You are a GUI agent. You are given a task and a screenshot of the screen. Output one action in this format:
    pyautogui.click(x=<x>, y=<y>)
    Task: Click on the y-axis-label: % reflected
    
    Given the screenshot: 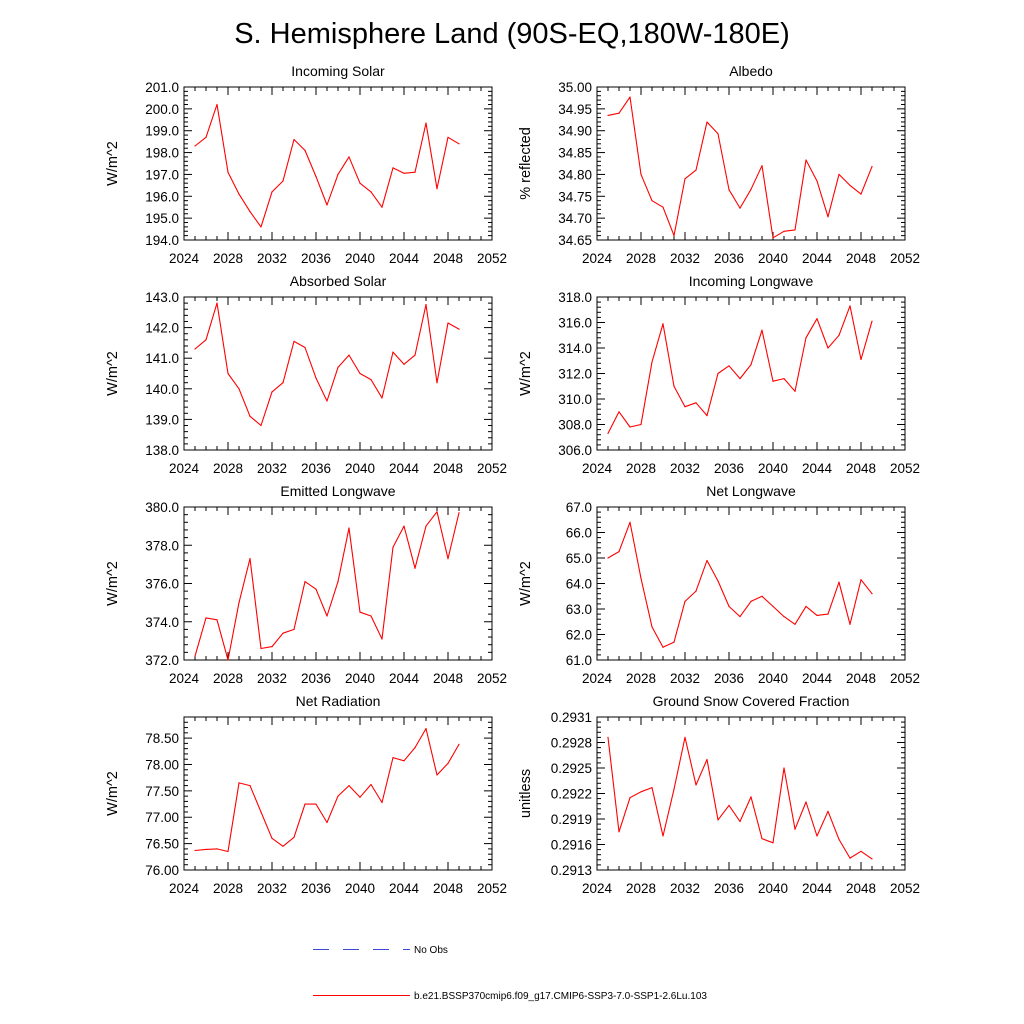 What is the action you would take?
    pyautogui.click(x=526, y=163)
    